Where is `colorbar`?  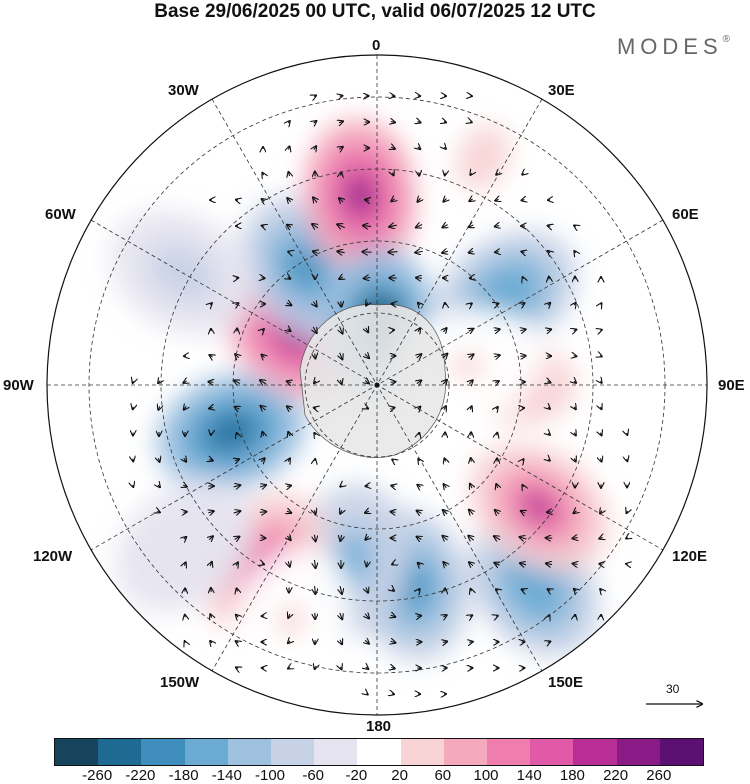
colorbar is located at coordinates (379, 752).